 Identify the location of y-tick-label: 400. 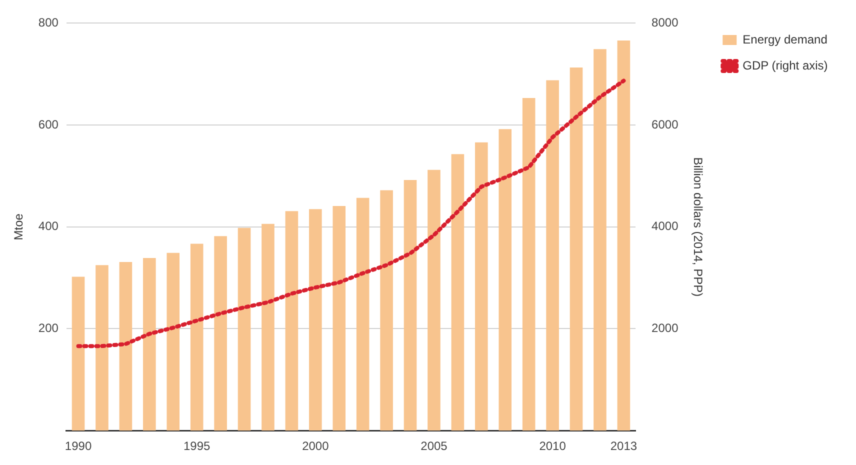
(48, 226).